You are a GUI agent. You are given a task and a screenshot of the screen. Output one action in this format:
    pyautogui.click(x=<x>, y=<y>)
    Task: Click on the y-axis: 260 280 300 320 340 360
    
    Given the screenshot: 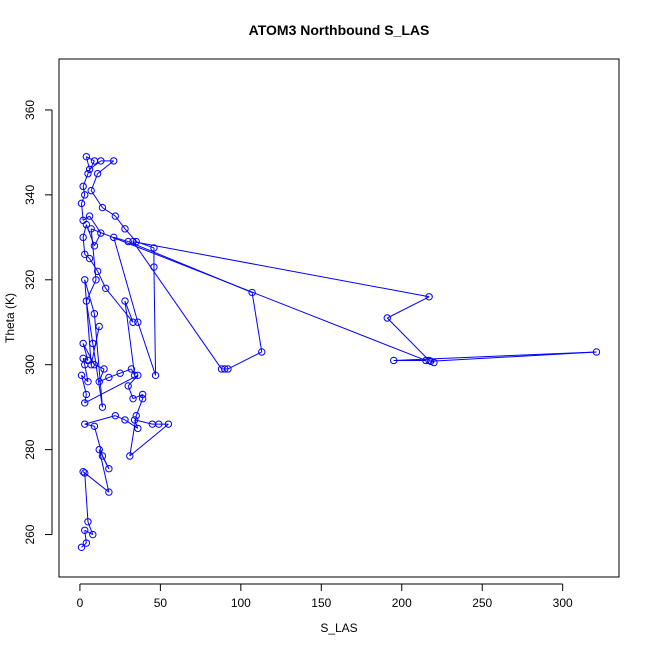 What is the action you would take?
    pyautogui.click(x=38, y=322)
    